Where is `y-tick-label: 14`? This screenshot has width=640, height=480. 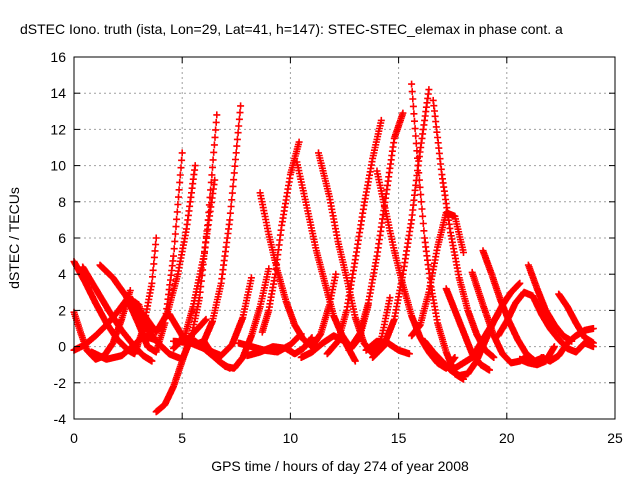 y-tick-label: 14 is located at coordinates (58, 93).